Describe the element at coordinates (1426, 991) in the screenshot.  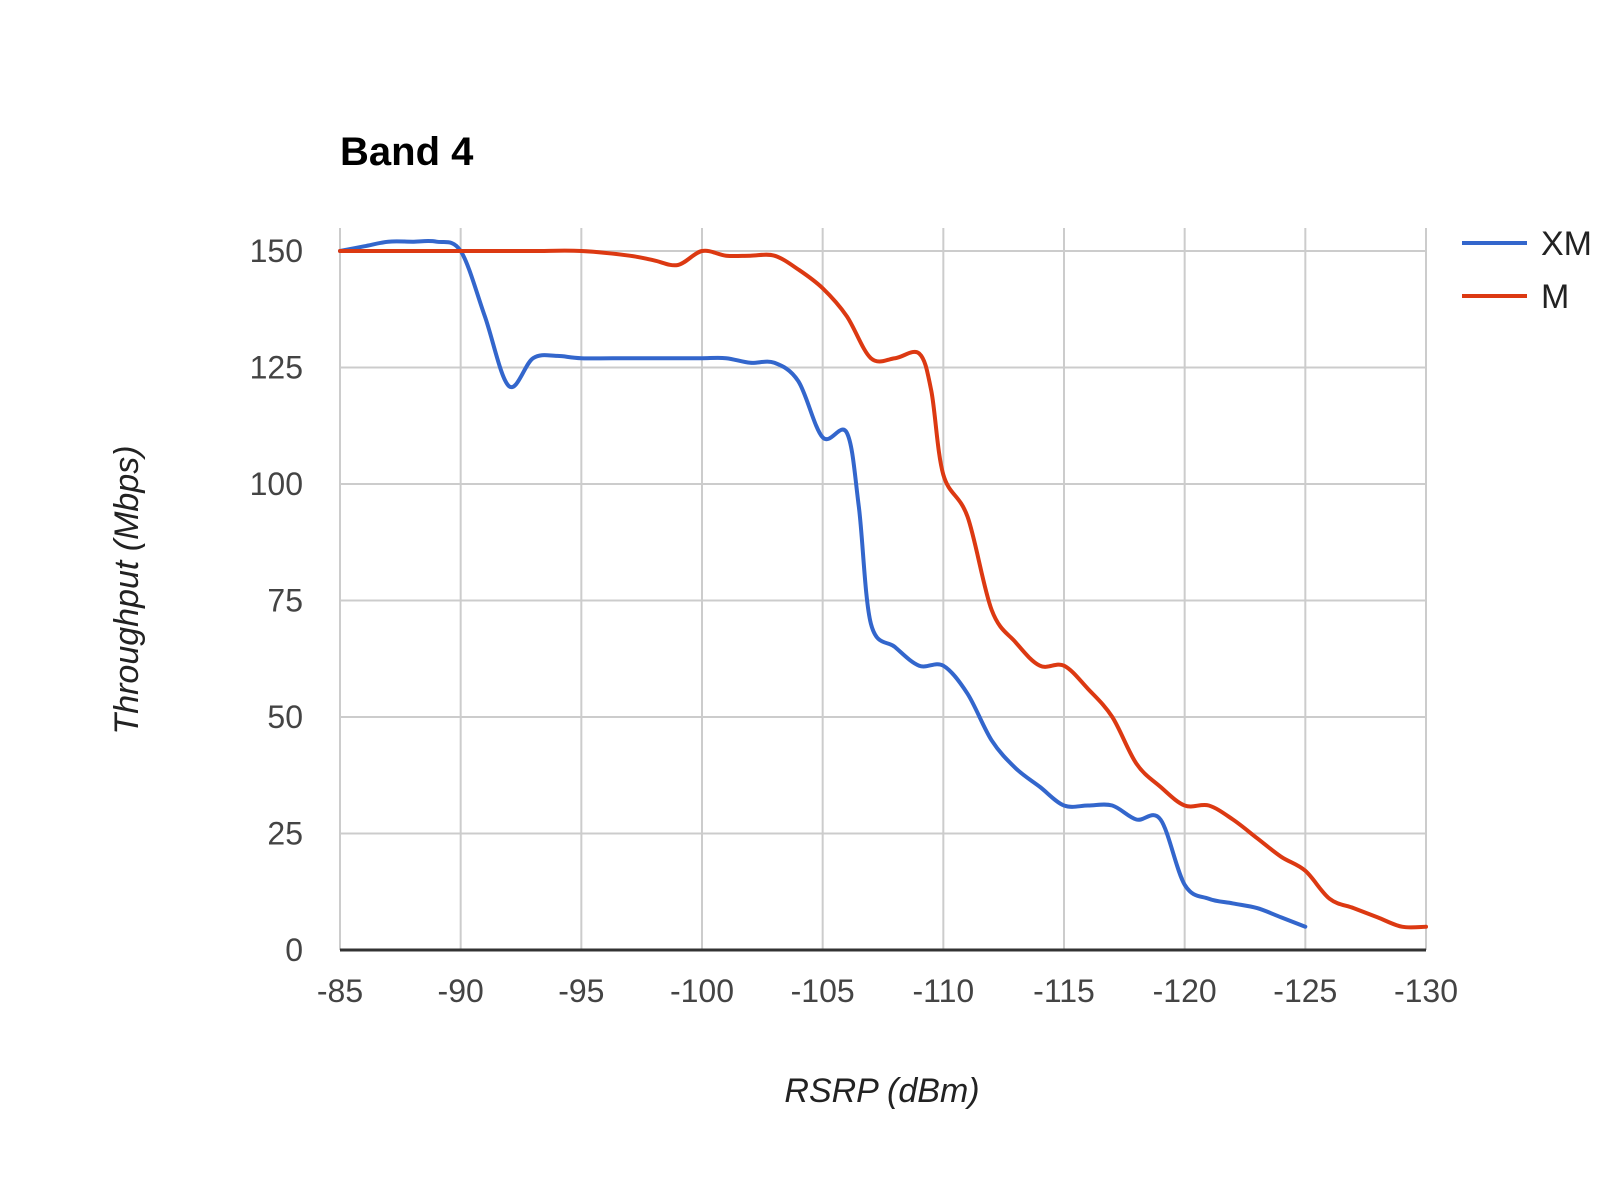
I see `x-tick-label: -130` at that location.